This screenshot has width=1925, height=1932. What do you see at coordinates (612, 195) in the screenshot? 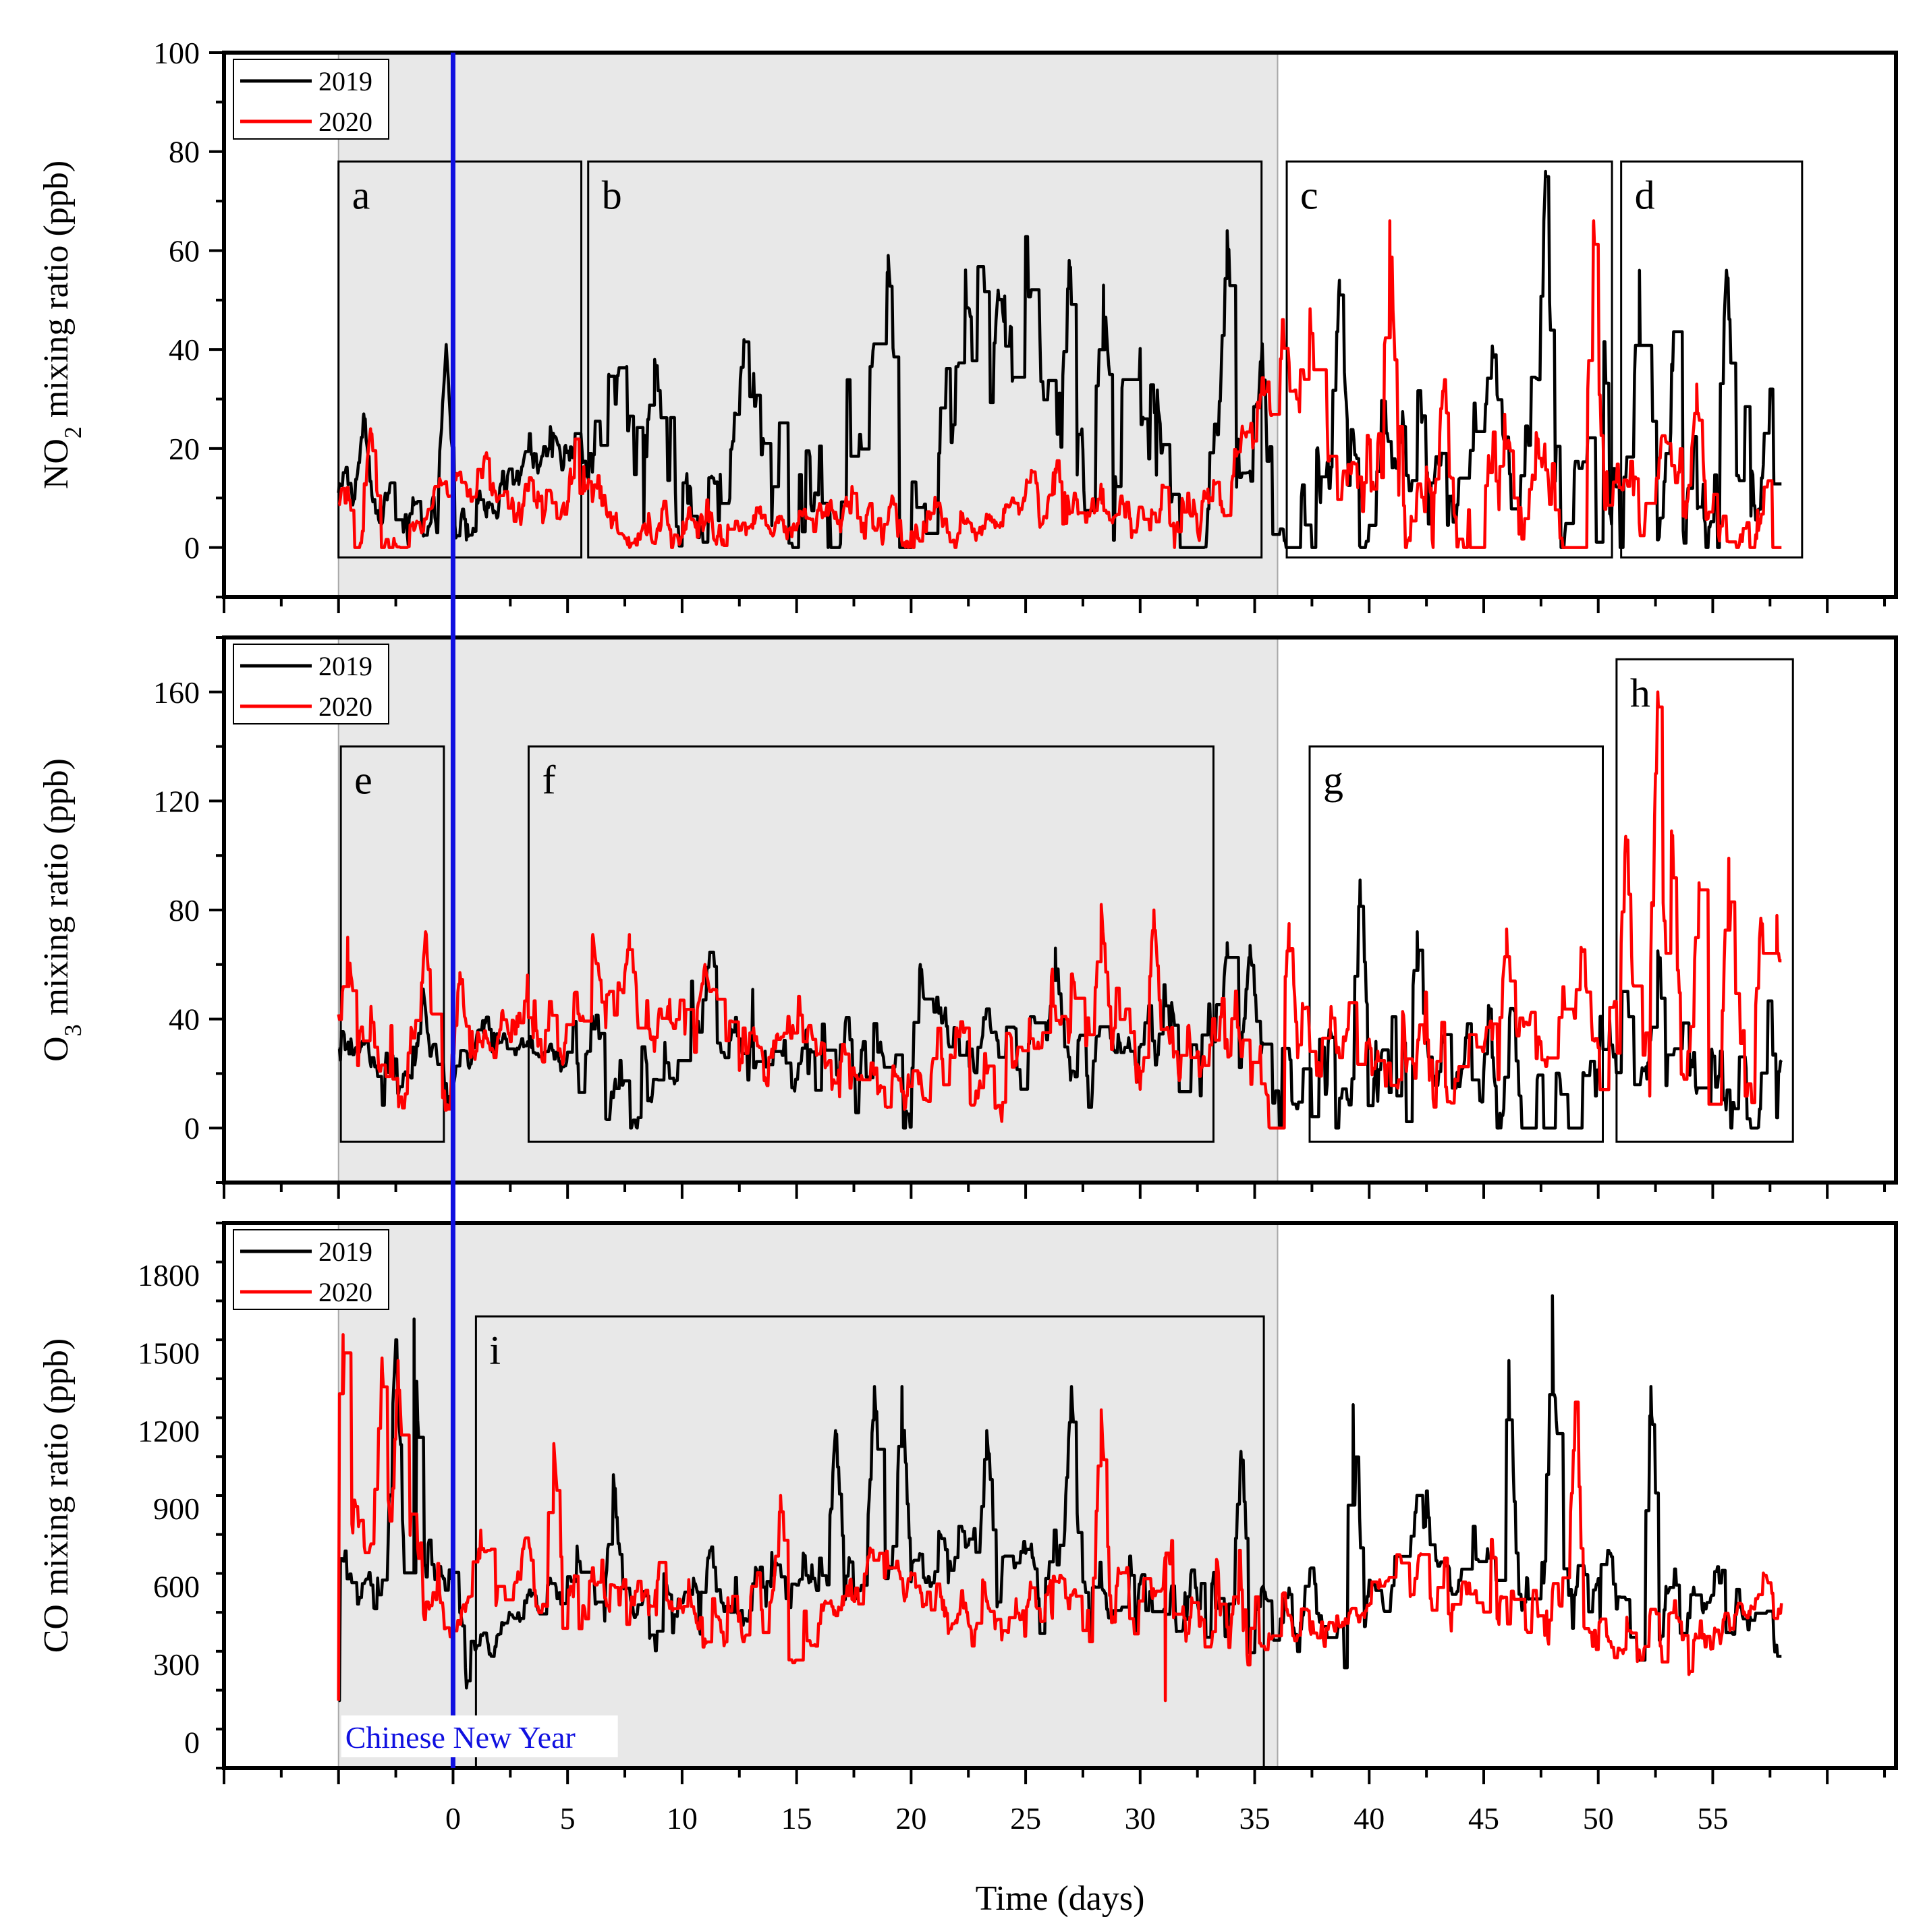
I see `region-label-b: b` at bounding box center [612, 195].